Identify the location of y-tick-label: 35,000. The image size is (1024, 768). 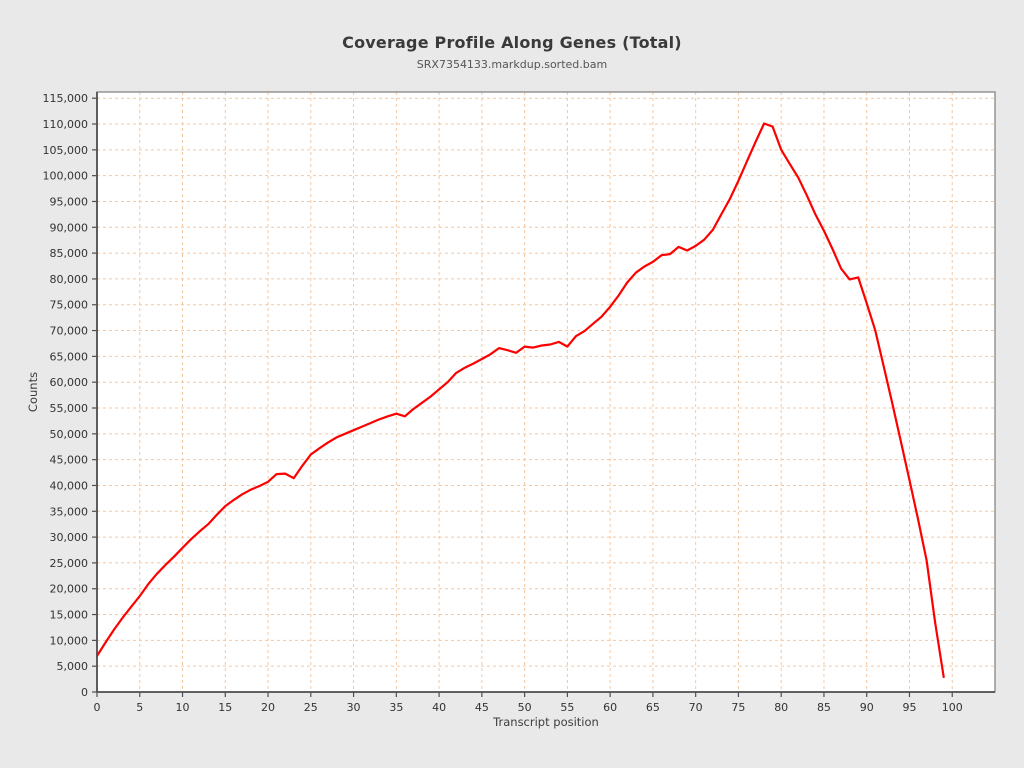
(69, 511).